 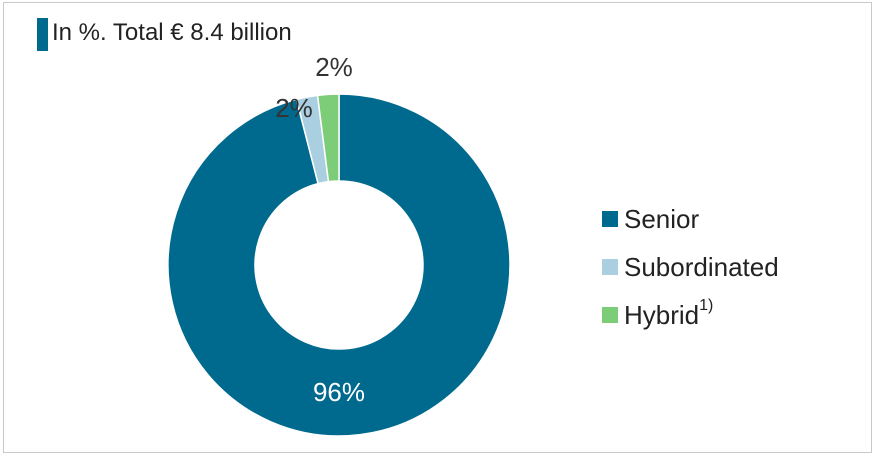 I want to click on legend-label-hybrid: Hybrid1), so click(x=669, y=313).